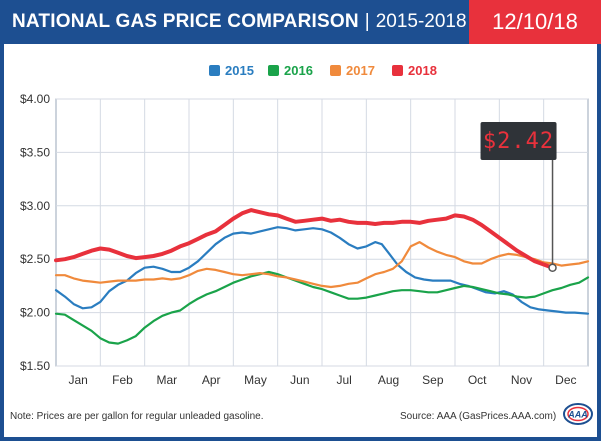 This screenshot has height=441, width=601. Describe the element at coordinates (304, 239) in the screenshot. I see `series-line-2018` at that location.